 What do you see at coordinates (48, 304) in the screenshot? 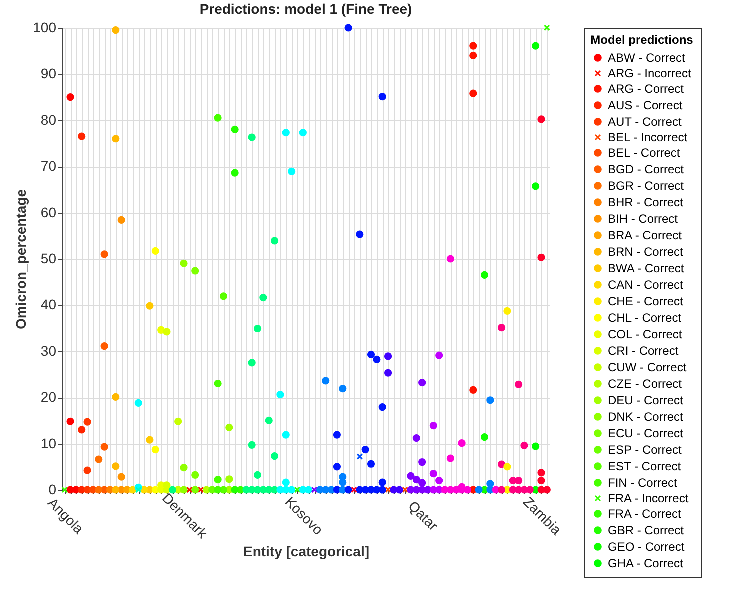
I see `y-tick-label: 40` at bounding box center [48, 304].